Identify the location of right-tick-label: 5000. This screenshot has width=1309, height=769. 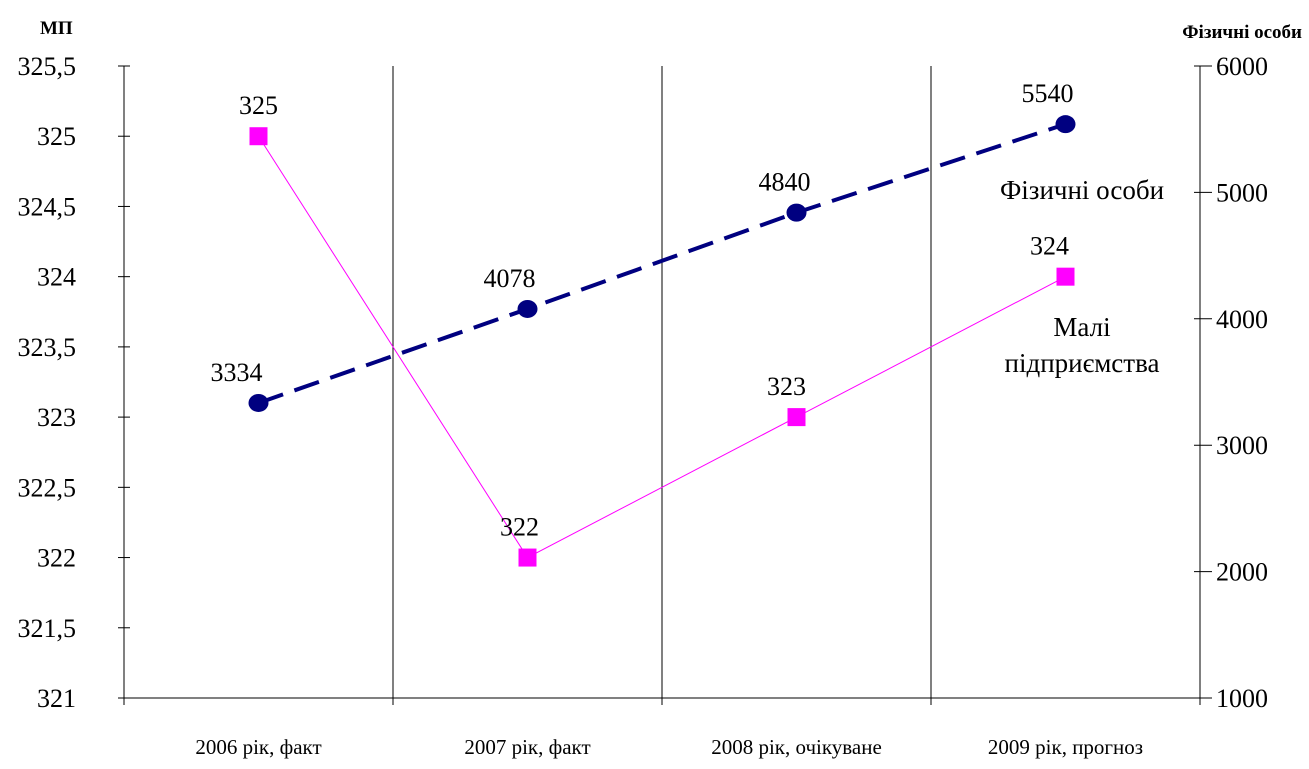
(1242, 192).